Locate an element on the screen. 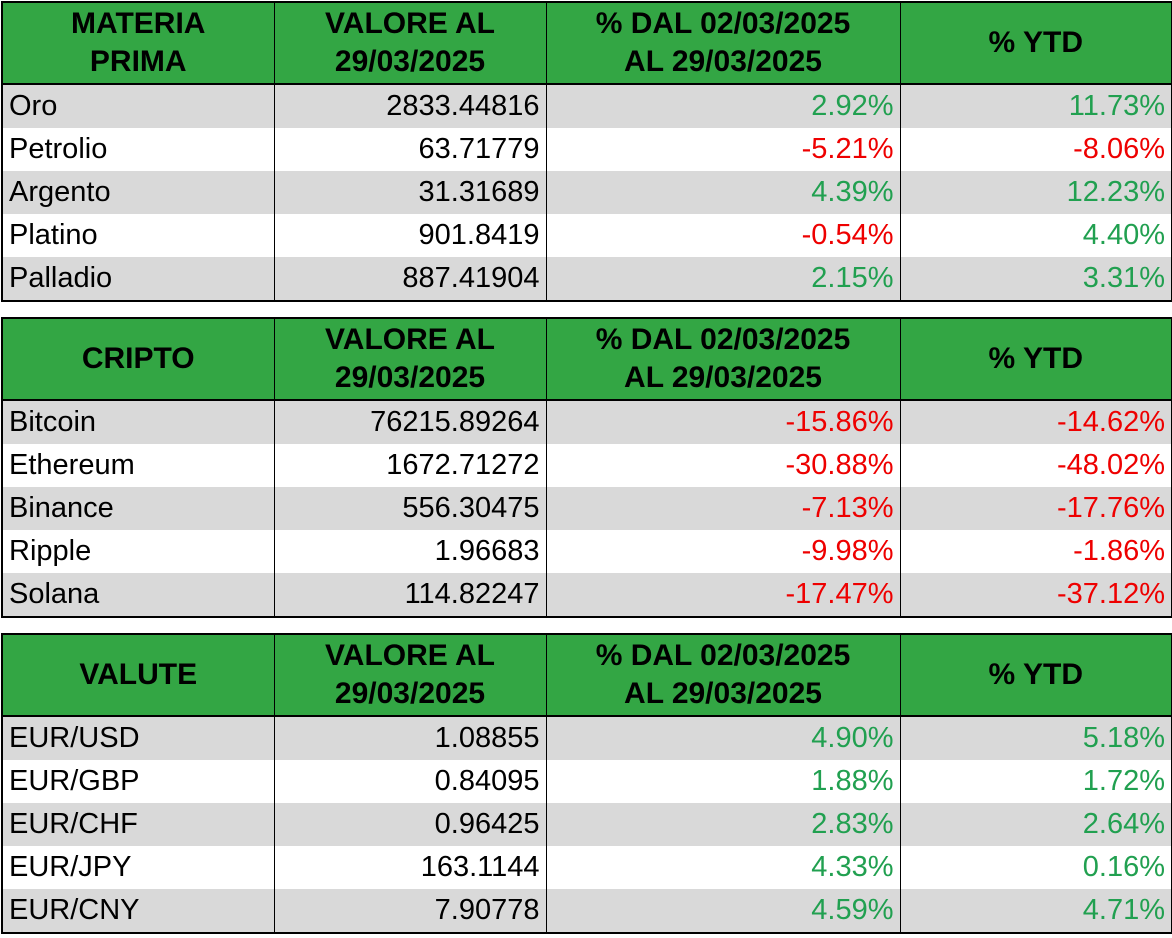 The height and width of the screenshot is (938, 1172). row-ytd: 11.73% is located at coordinates (1035, 106).